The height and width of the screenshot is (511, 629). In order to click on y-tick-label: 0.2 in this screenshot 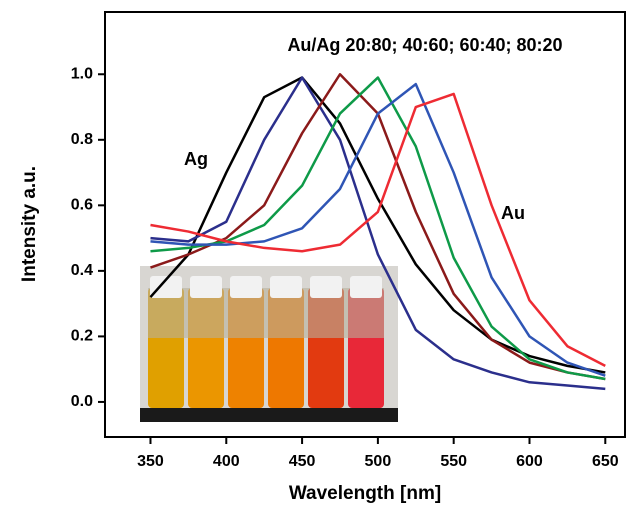, I will do `click(82, 336)`.